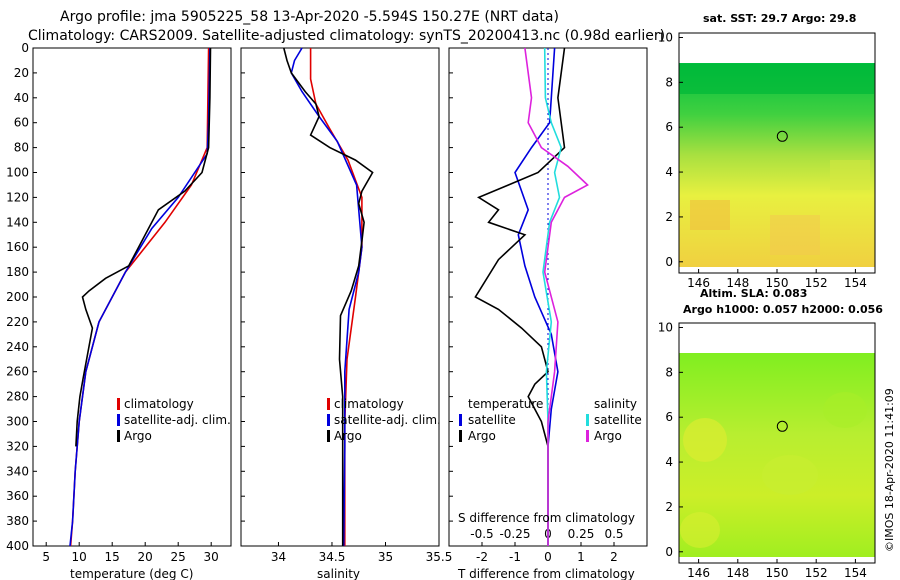 The height and width of the screenshot is (580, 900). Describe the element at coordinates (17, 297) in the screenshot. I see `depth-tick-label: 200` at that location.